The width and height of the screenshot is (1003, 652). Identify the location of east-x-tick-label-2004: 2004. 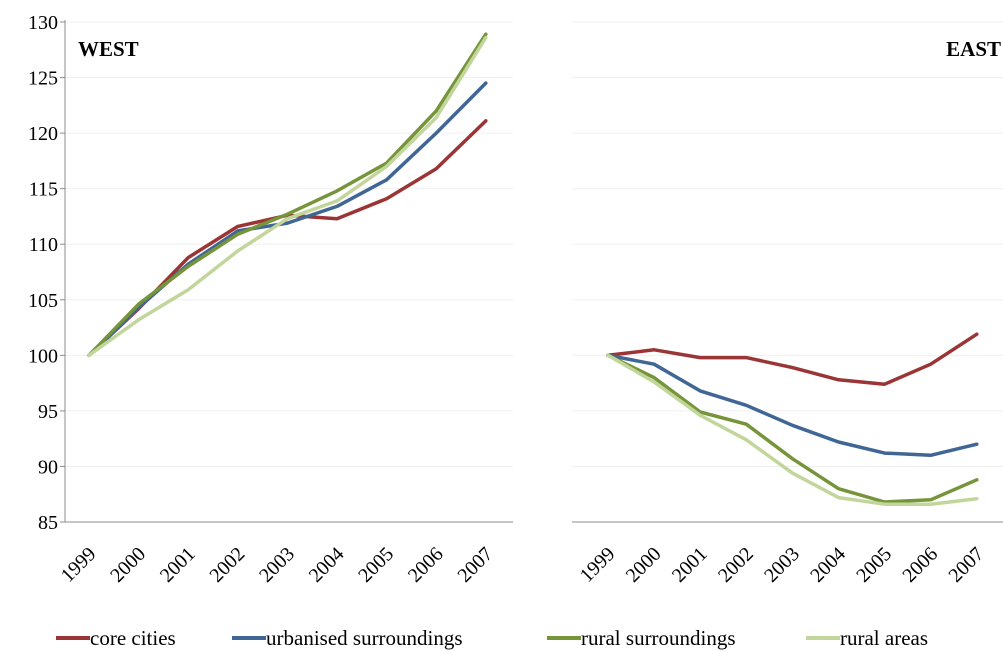
(828, 565).